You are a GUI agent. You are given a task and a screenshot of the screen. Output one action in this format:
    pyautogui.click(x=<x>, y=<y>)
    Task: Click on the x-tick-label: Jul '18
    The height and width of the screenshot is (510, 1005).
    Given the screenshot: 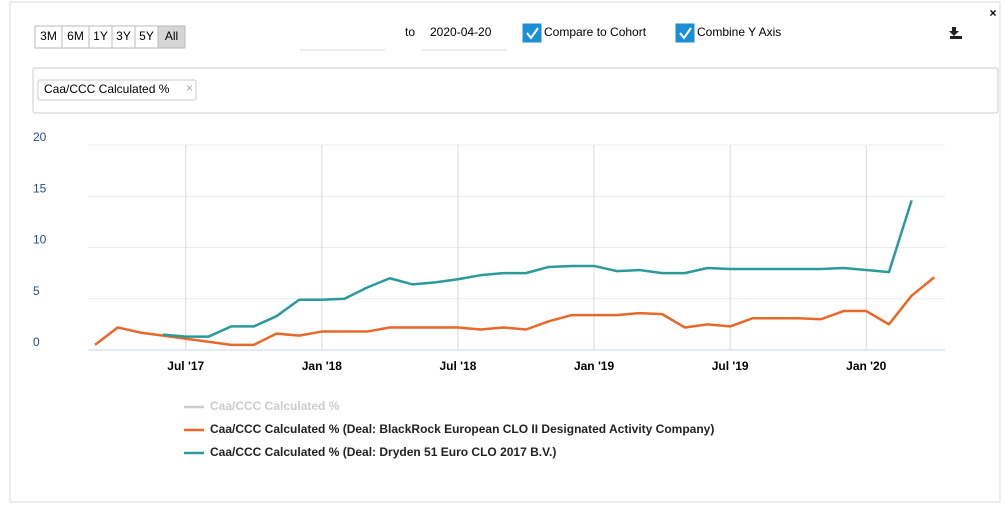 What is the action you would take?
    pyautogui.click(x=458, y=366)
    